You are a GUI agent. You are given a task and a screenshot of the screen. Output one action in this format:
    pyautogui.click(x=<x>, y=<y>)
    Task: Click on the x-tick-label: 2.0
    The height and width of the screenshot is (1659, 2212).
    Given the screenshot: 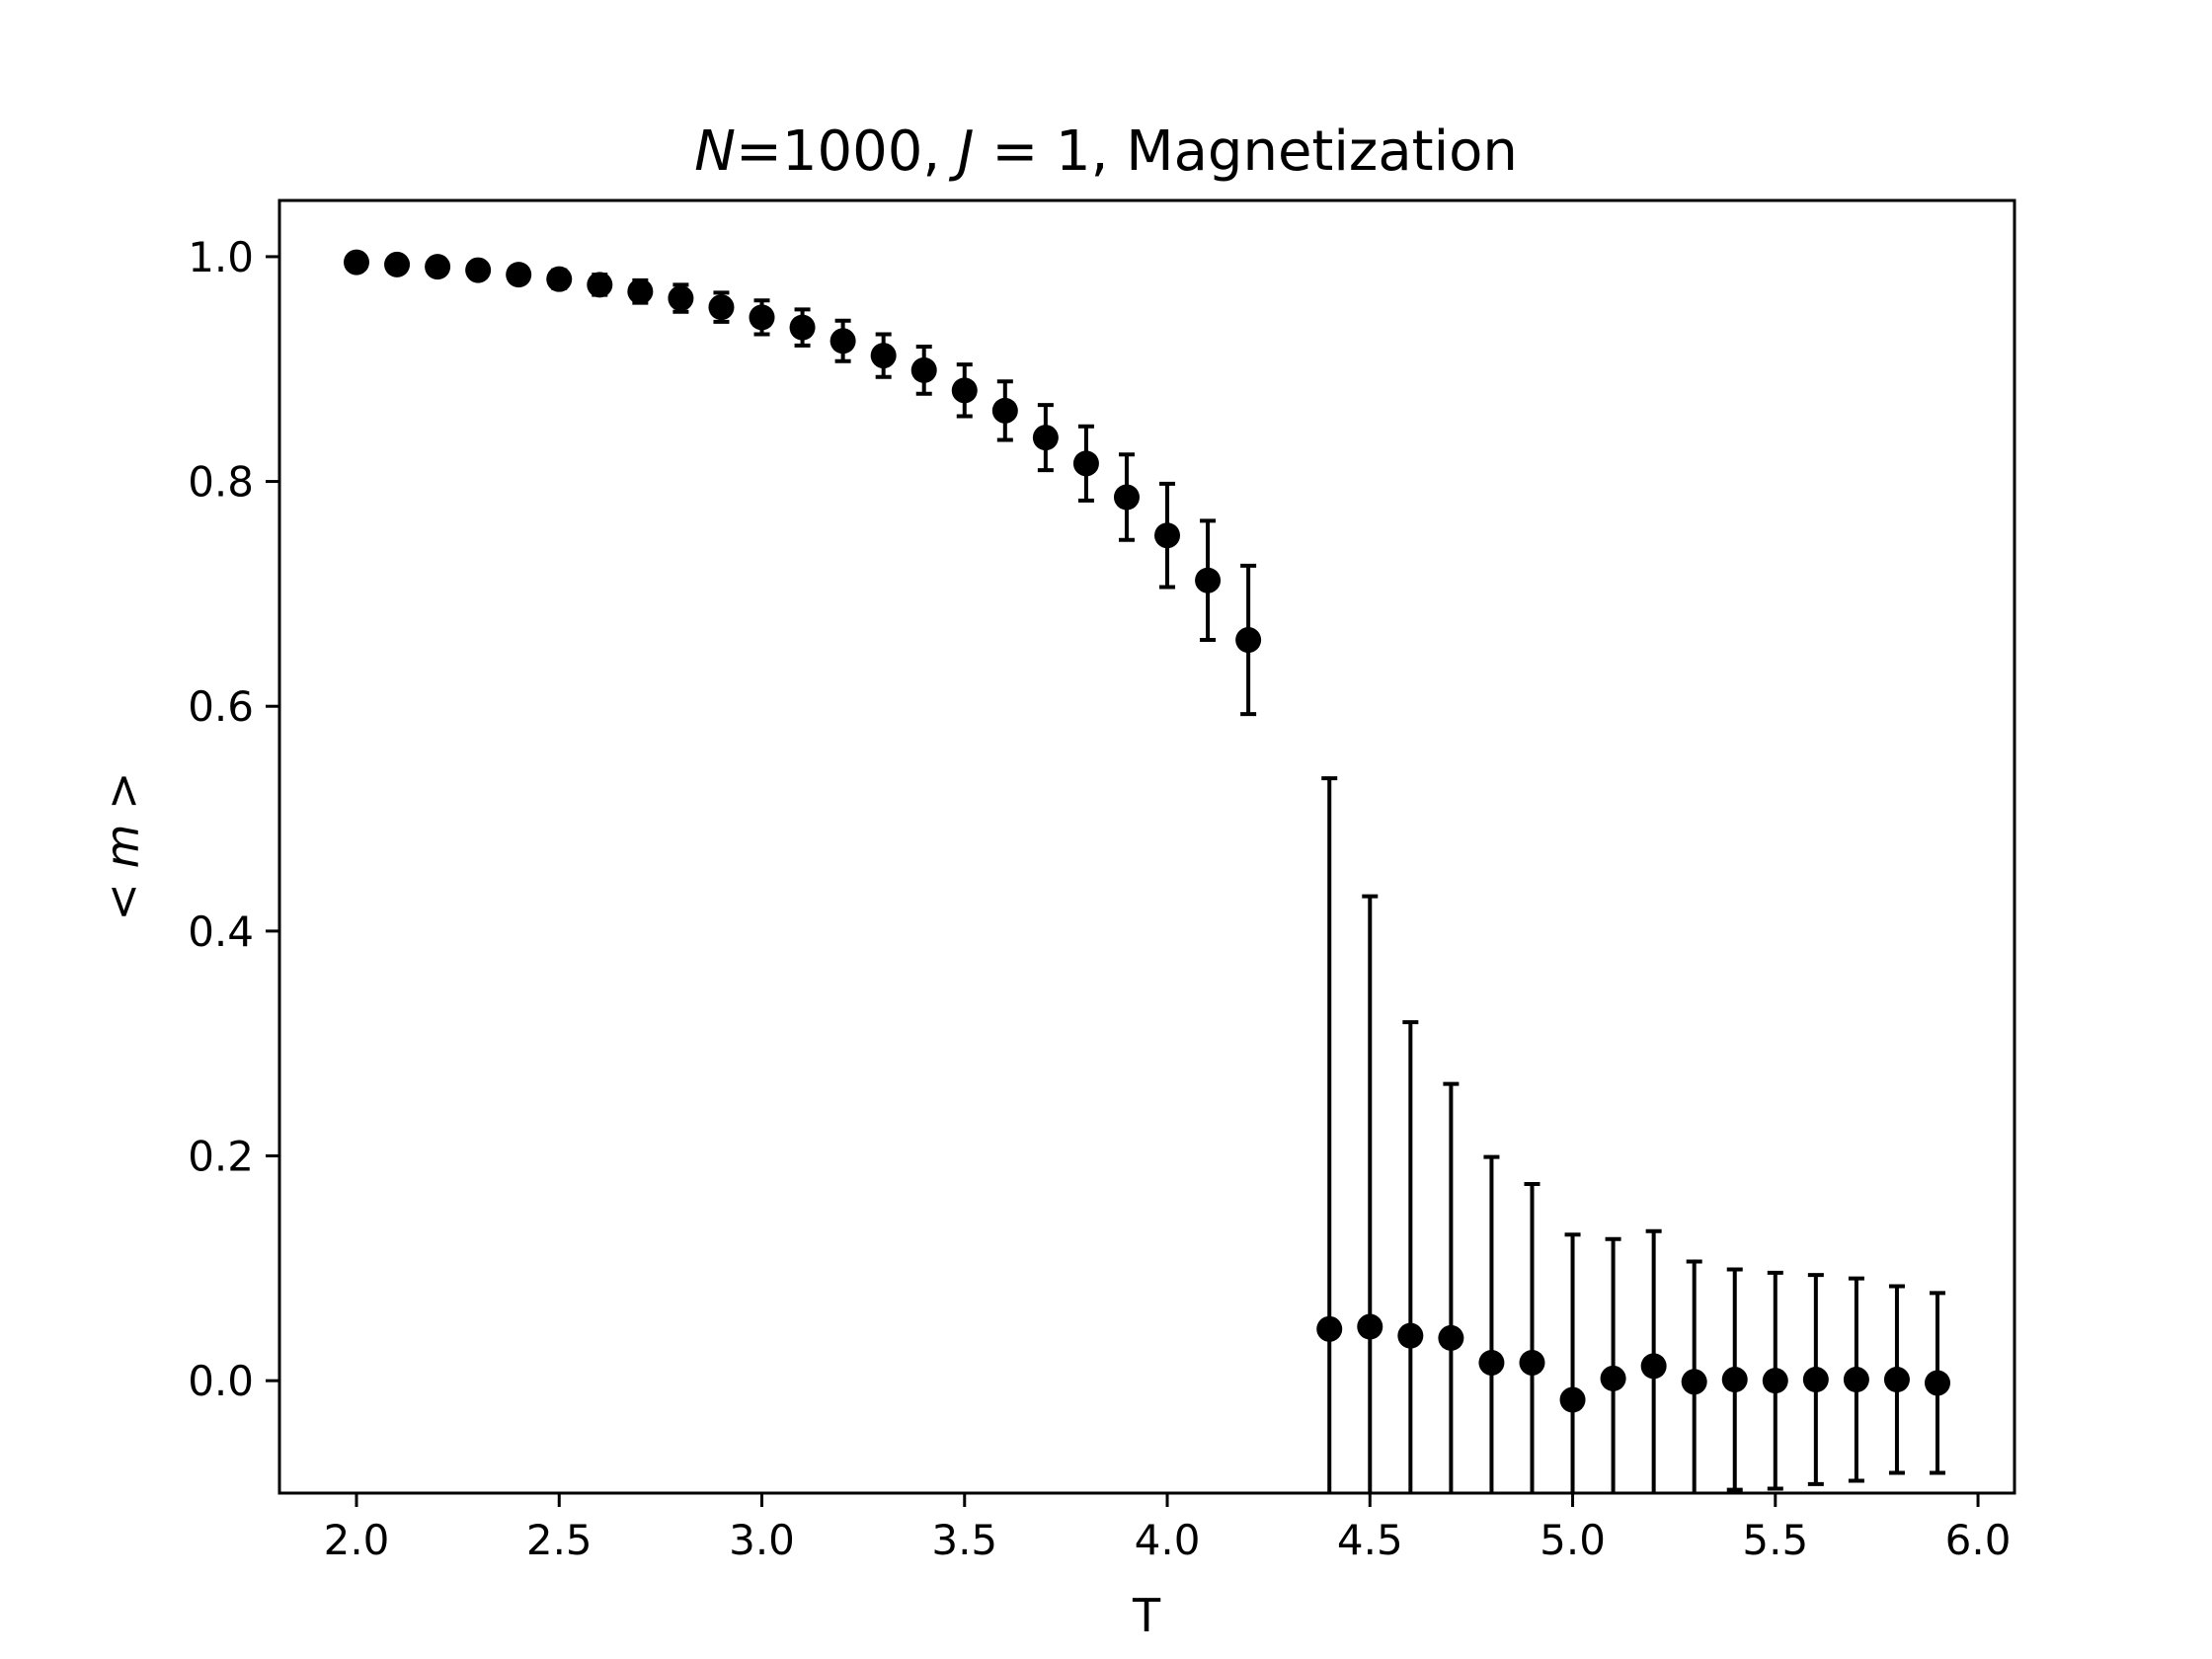 What is the action you would take?
    pyautogui.click(x=357, y=1540)
    